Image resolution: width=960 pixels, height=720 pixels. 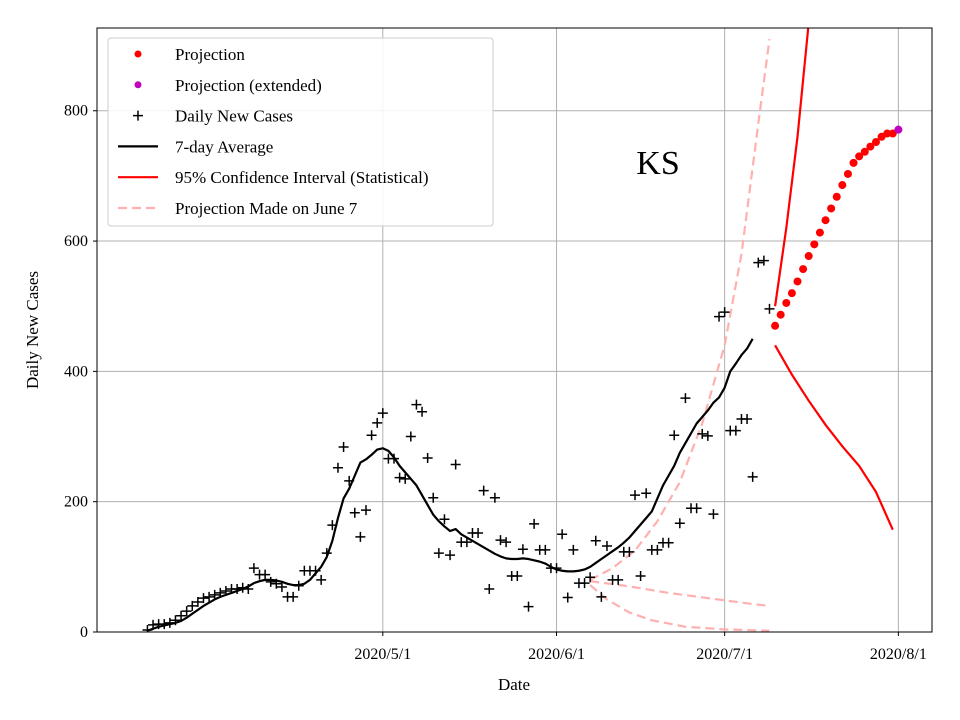 I want to click on legend-label: Daily New Cases, so click(x=234, y=116).